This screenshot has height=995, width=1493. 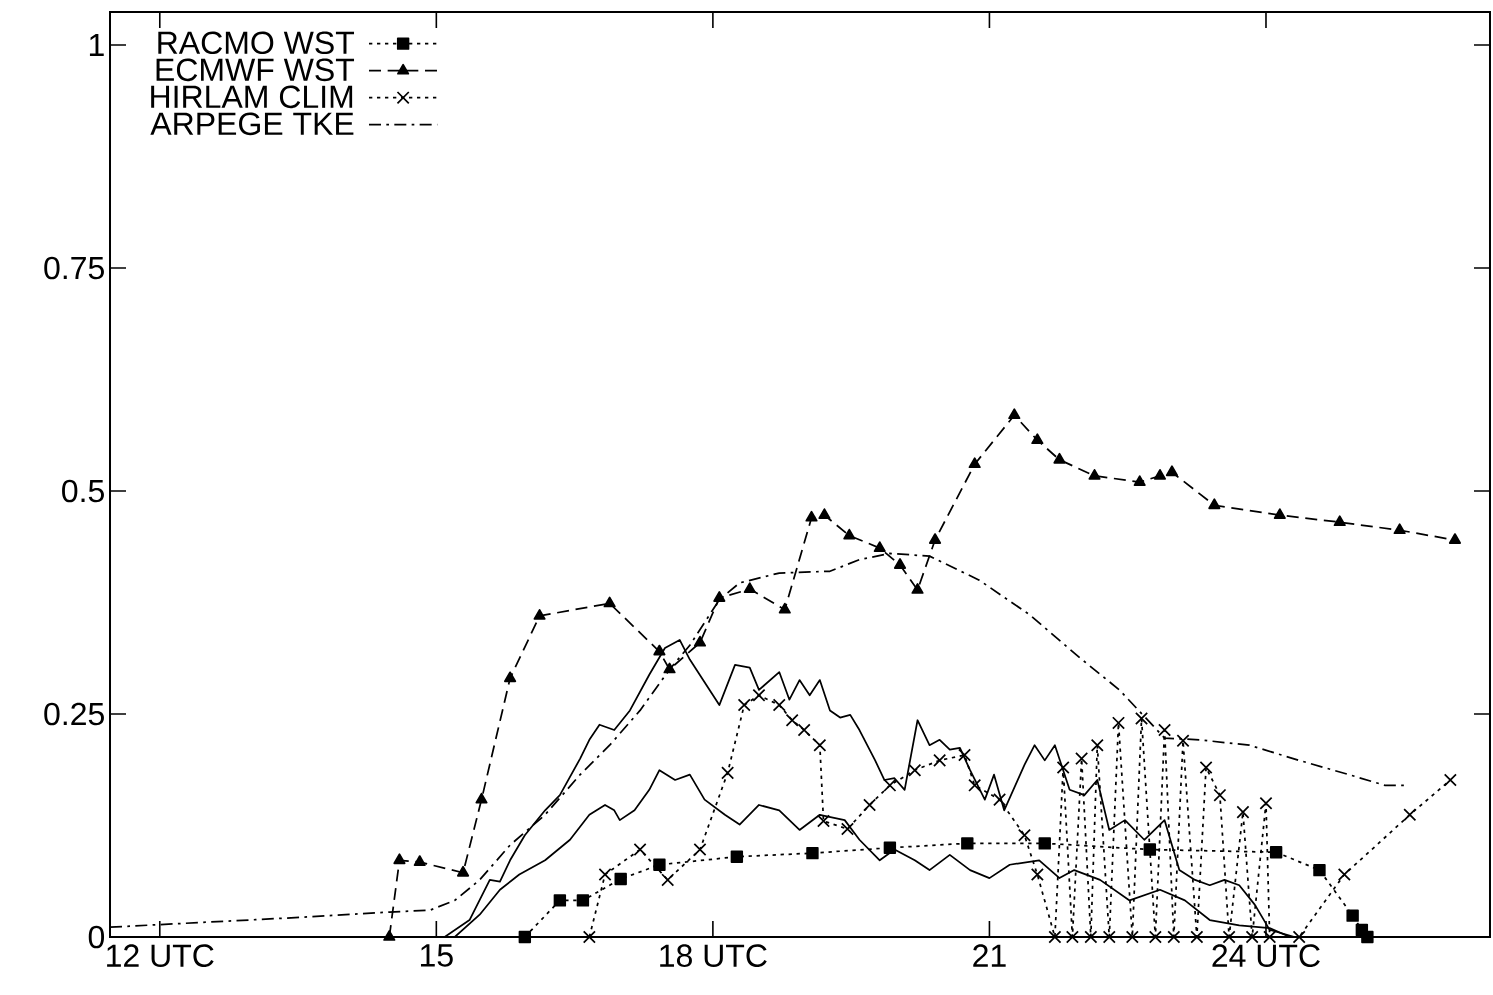 What do you see at coordinates (74, 268) in the screenshot?
I see `y-tick-label: 0.75` at bounding box center [74, 268].